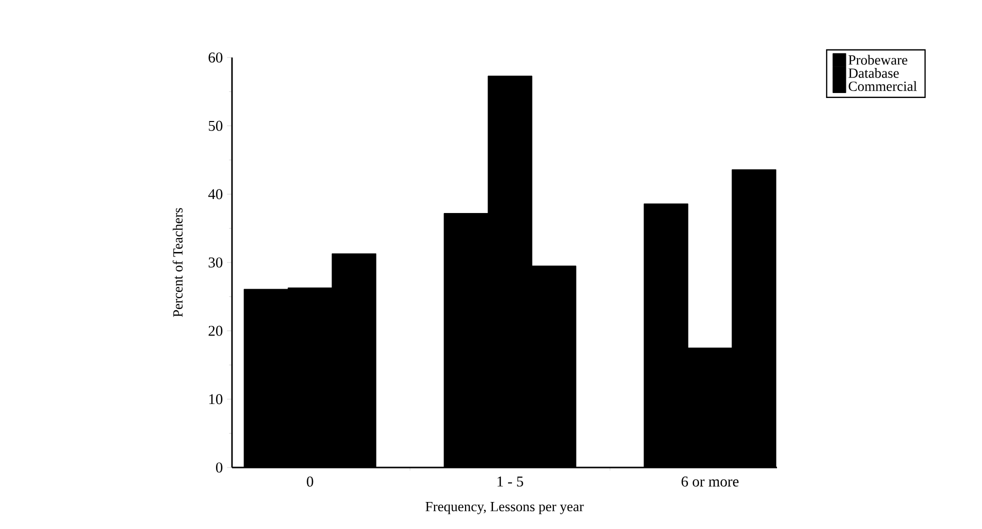 This screenshot has height=529, width=982. Describe the element at coordinates (215, 125) in the screenshot. I see `y-tick-label: 50` at that location.